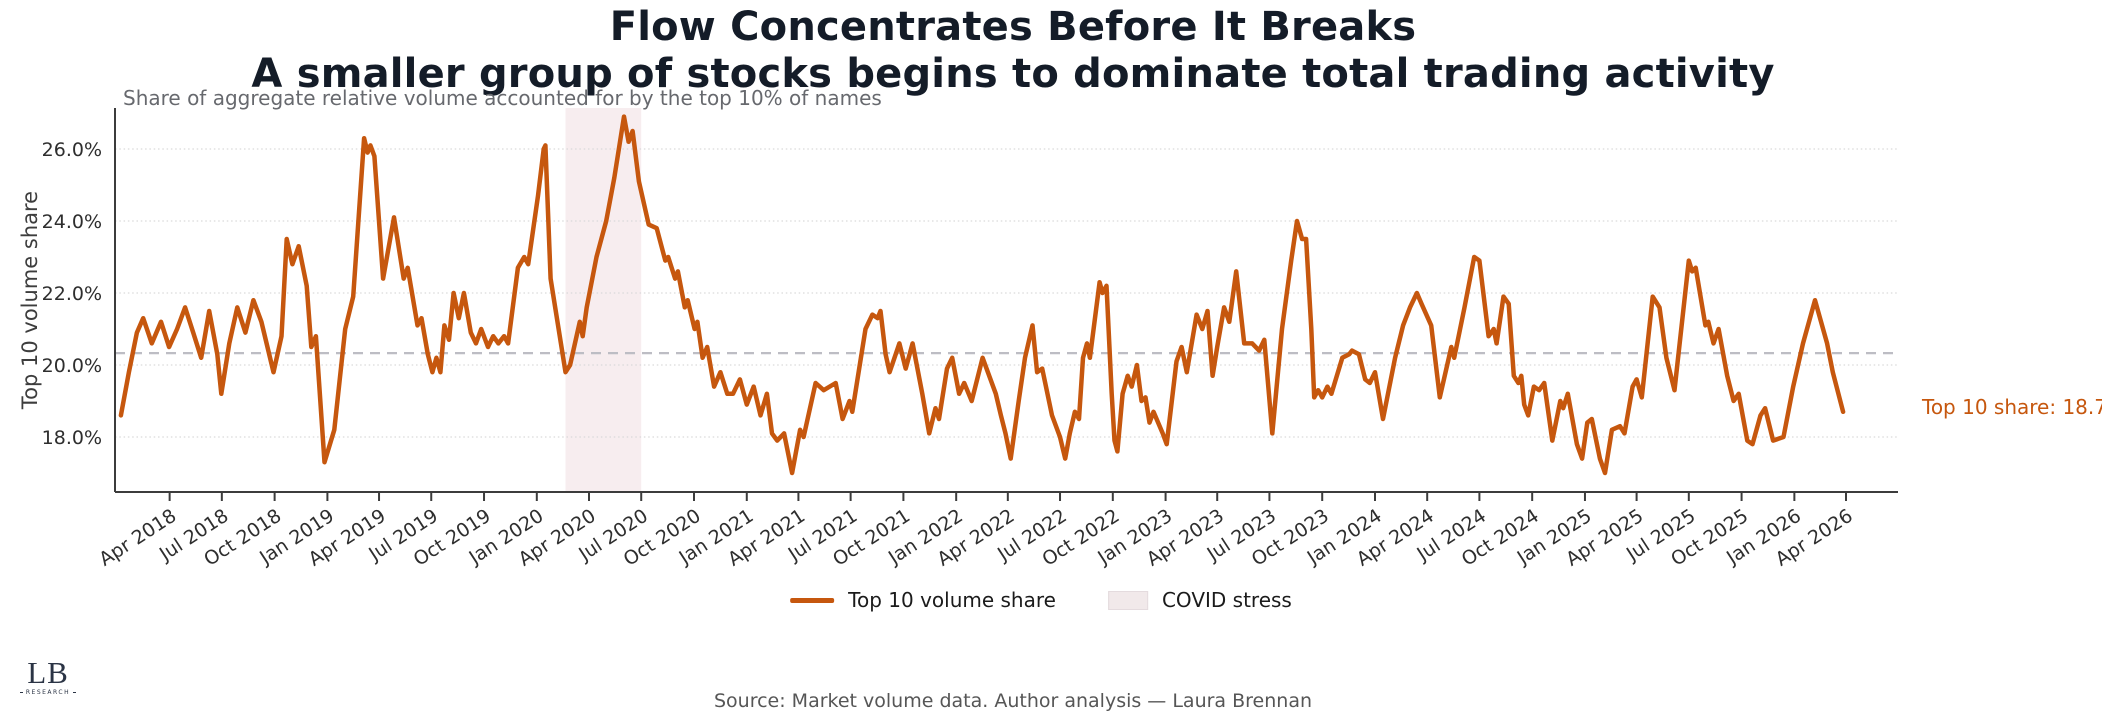  What do you see at coordinates (1013, 27) in the screenshot?
I see `chart-title: Flow Concentrates Before It Breaks` at bounding box center [1013, 27].